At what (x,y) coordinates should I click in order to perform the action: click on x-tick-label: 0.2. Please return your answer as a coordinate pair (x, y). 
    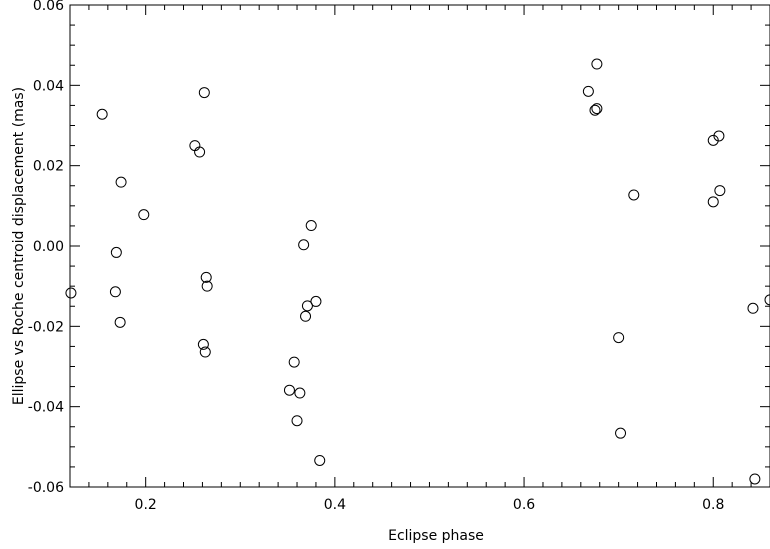
    Looking at the image, I should click on (146, 505).